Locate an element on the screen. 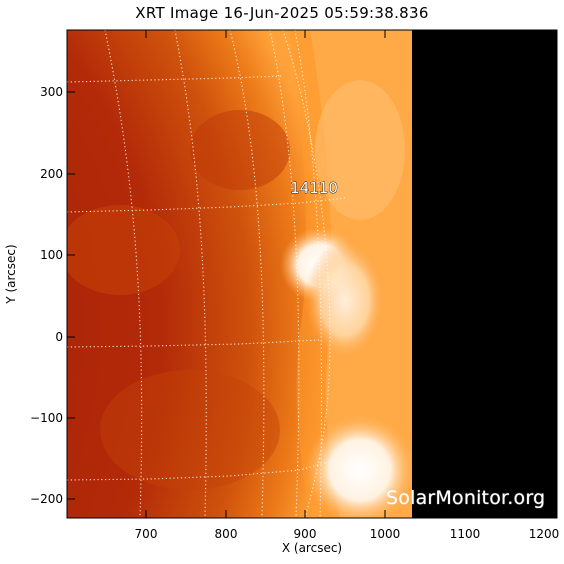 This screenshot has height=564, width=564. y-tick-label: 0 is located at coordinates (59, 337).